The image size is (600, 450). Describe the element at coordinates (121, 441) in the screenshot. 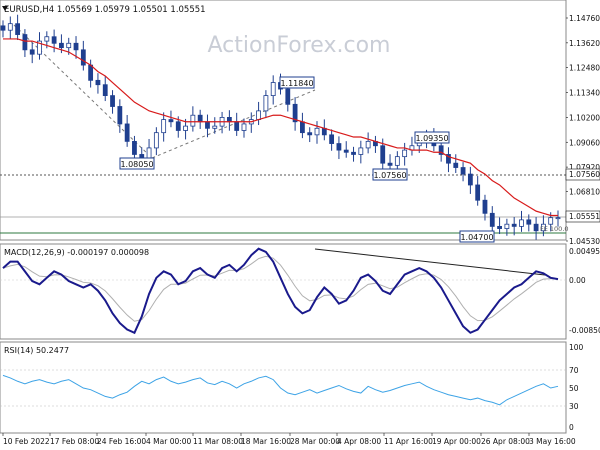

I see `time-tick-label: 24 Feb 16:00` at that location.